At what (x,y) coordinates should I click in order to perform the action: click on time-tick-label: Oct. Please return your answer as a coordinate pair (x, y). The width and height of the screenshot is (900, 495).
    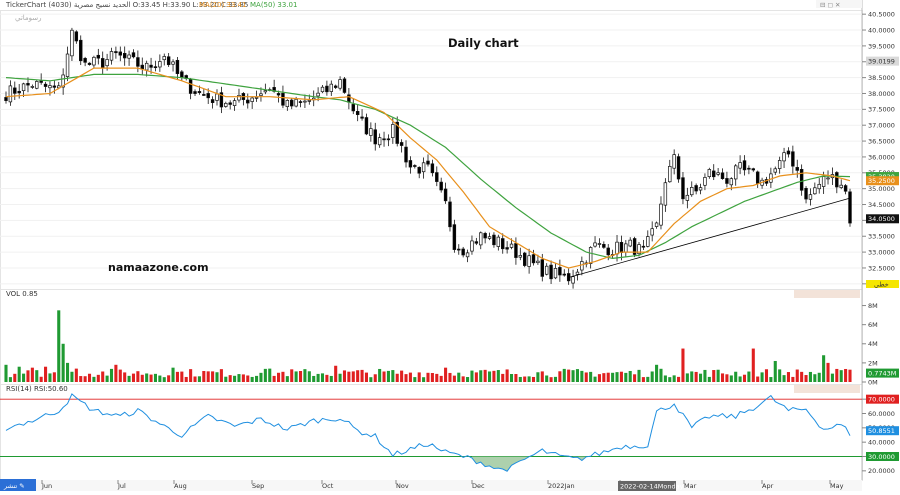
    Looking at the image, I should click on (328, 486).